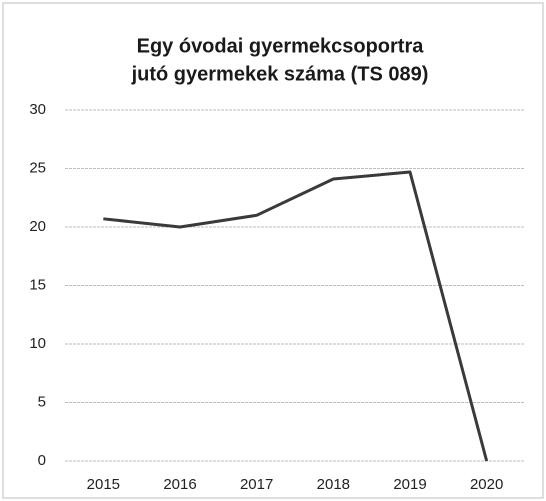 The image size is (546, 501). I want to click on y-tick-label: 30, so click(37, 109).